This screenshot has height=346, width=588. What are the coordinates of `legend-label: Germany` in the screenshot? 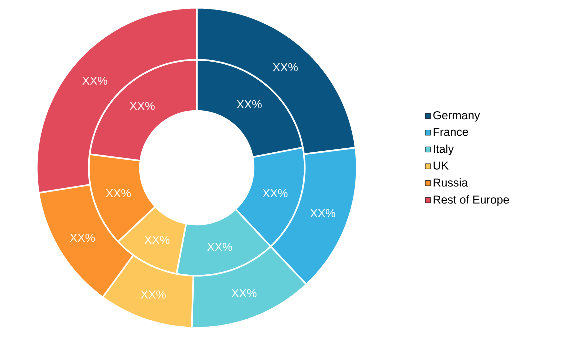 It's located at (457, 116).